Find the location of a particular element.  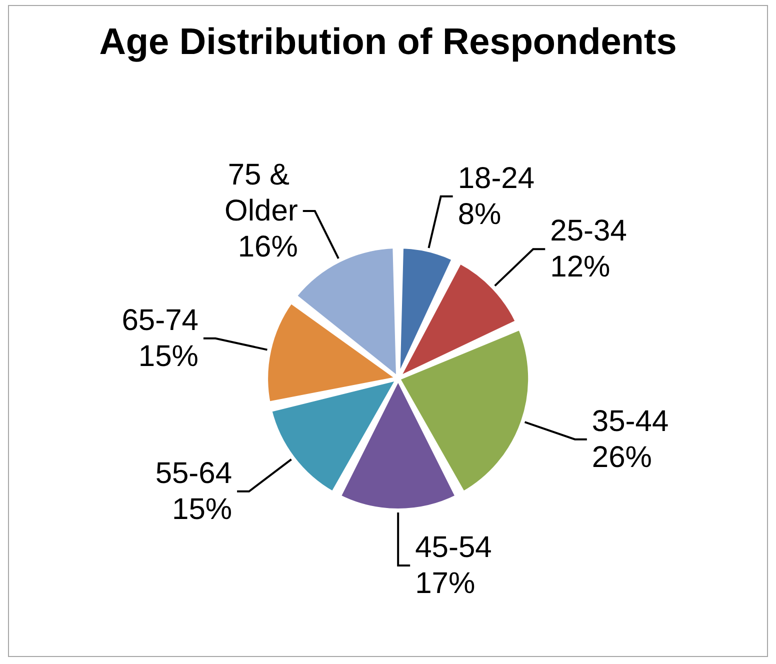

slice-label: 55-64 is located at coordinates (193, 473).